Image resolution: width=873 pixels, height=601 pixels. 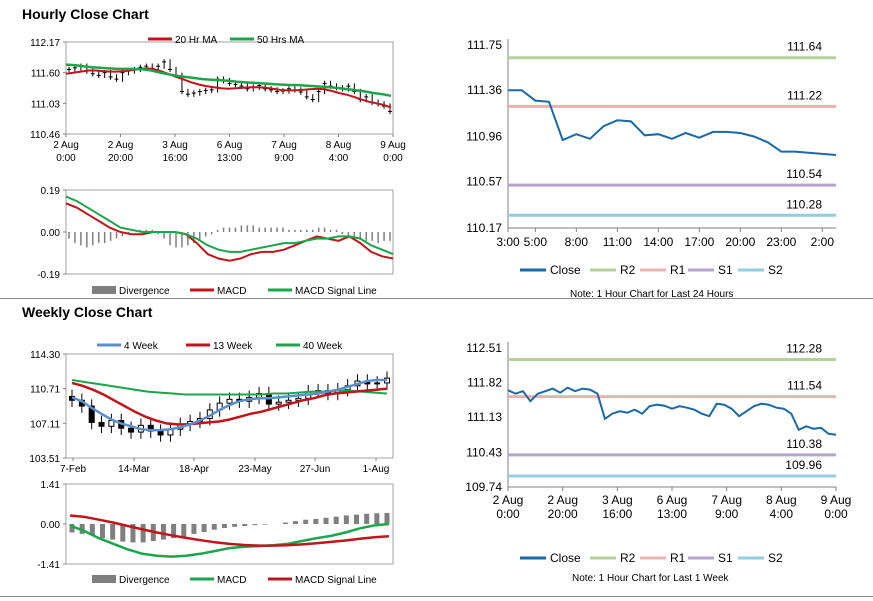 I want to click on weekly-levels-x-tick-date: 3 Aug, so click(x=617, y=500).